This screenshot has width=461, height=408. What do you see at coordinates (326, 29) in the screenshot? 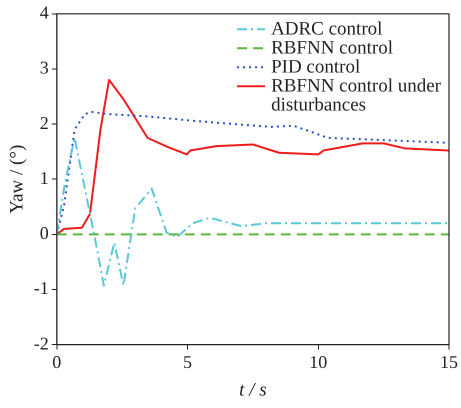
I see `legend-label: ADRC control` at bounding box center [326, 29].